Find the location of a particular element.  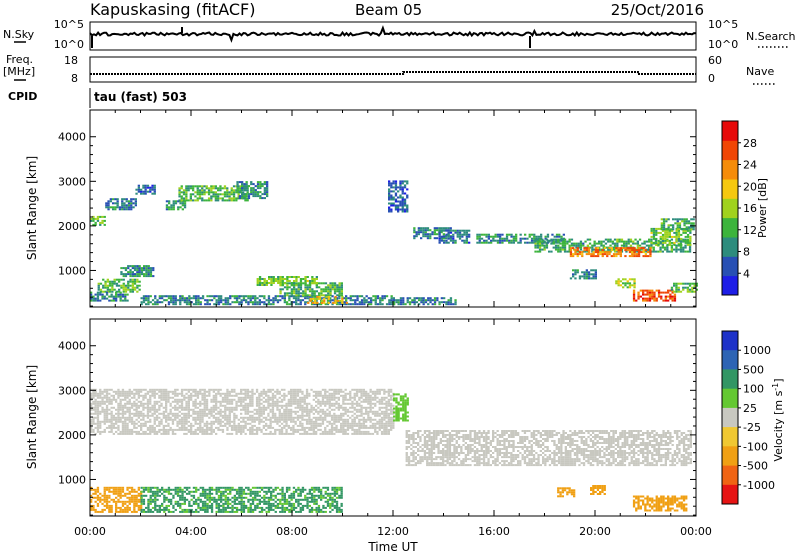

y-tick-label: 1000 is located at coordinates (72, 270).